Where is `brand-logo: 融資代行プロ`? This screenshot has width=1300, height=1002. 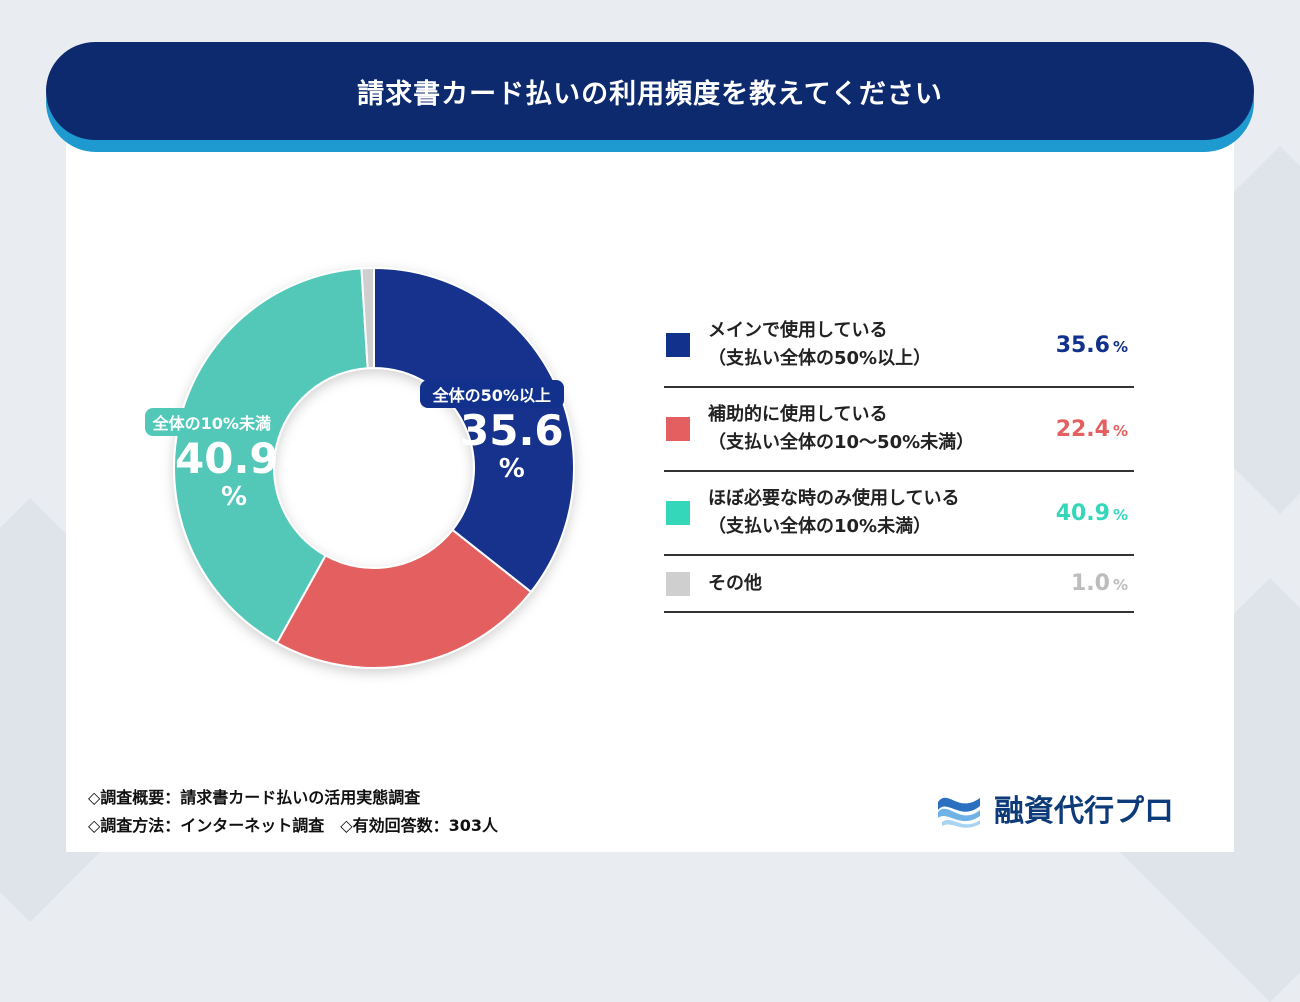
brand-logo: 融資代行プロ is located at coordinates (1054, 808).